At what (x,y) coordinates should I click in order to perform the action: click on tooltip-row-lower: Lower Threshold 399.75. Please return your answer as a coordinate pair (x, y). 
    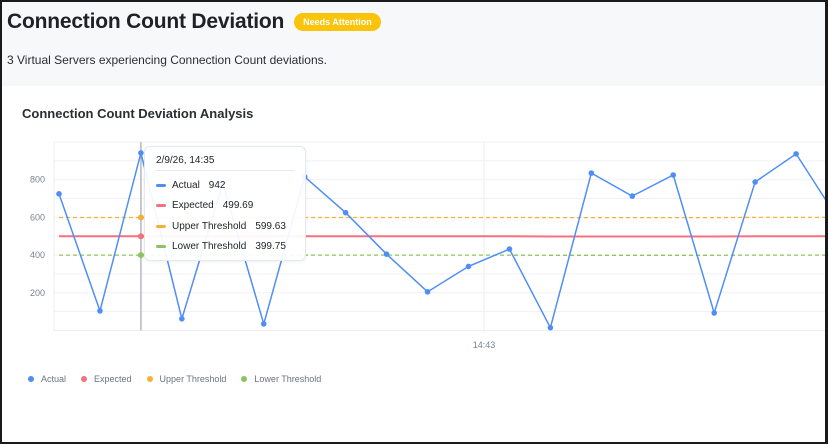
    Looking at the image, I should click on (221, 246).